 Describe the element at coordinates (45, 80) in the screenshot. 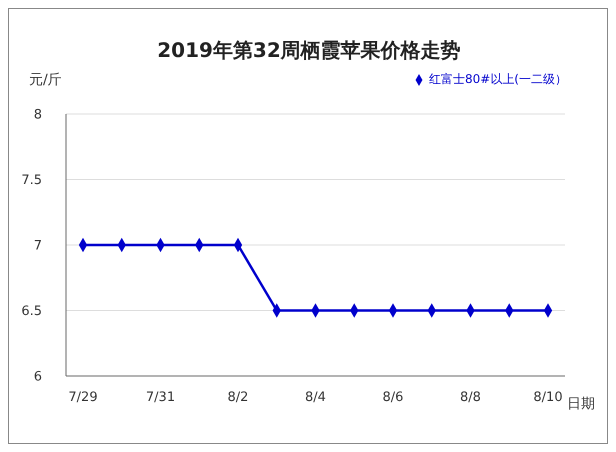

I see `y-axis-title: 元/斤` at that location.